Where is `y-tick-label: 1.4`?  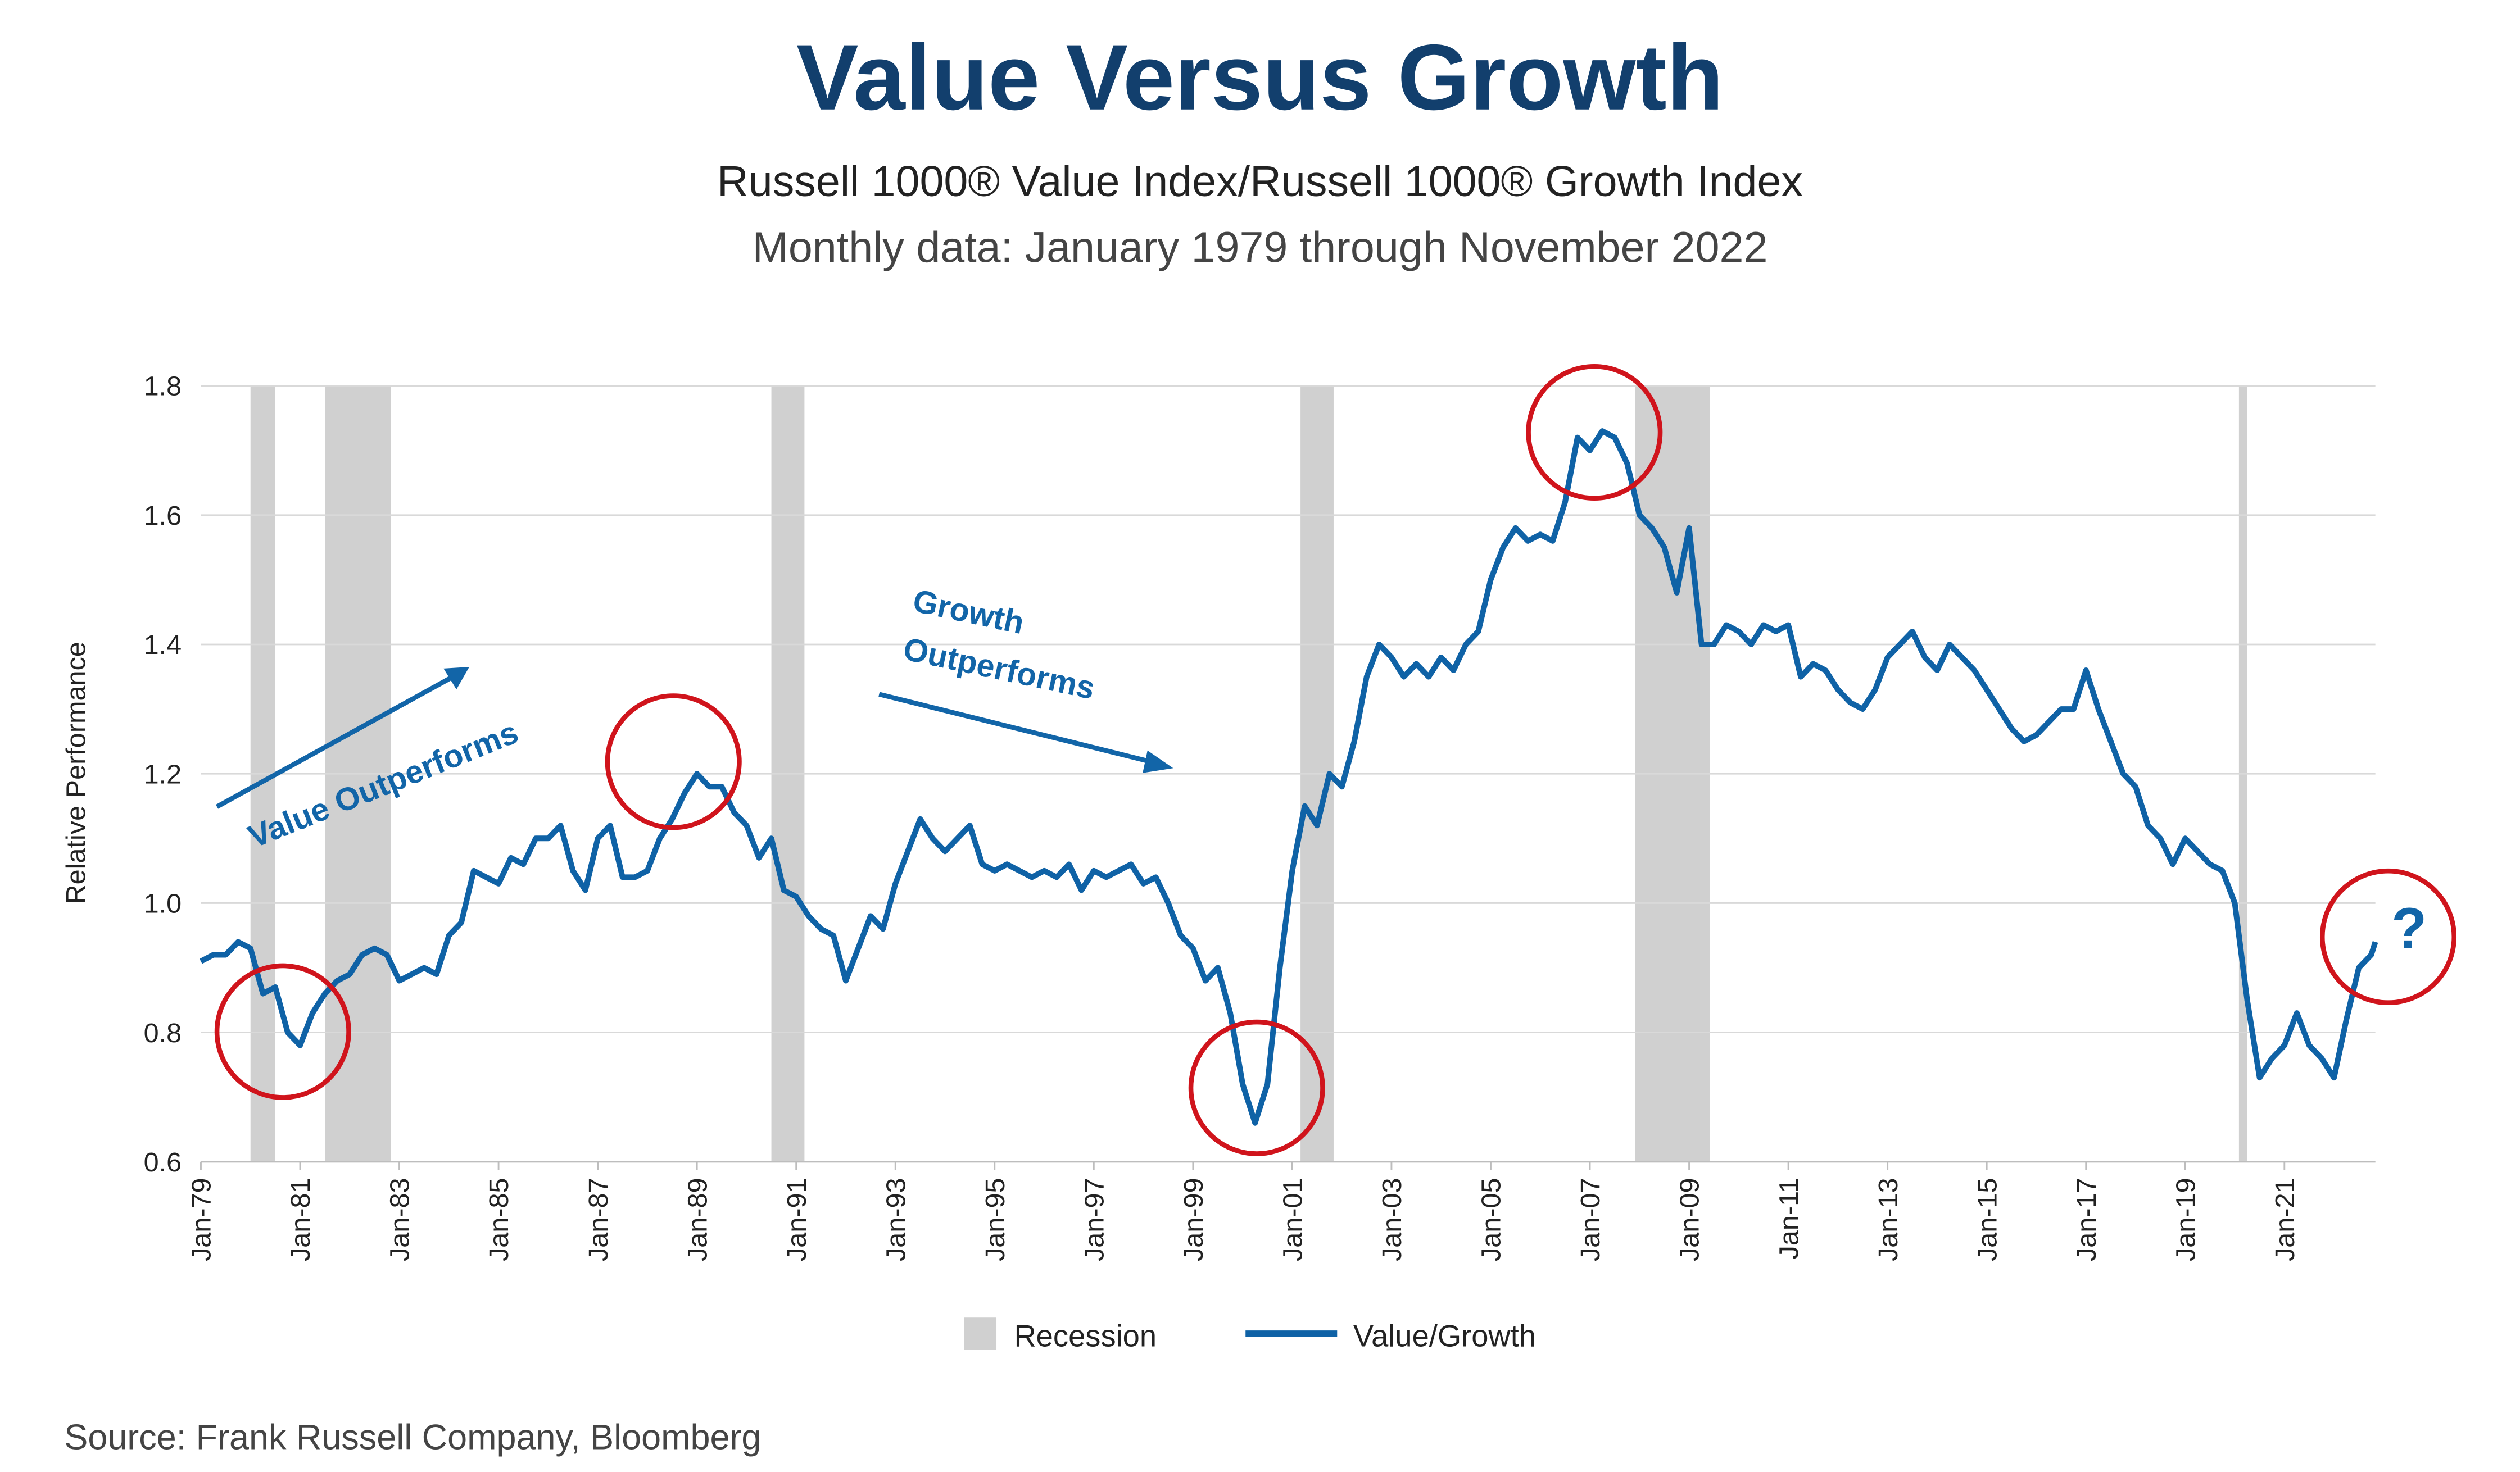 y-tick-label: 1.4 is located at coordinates (163, 645).